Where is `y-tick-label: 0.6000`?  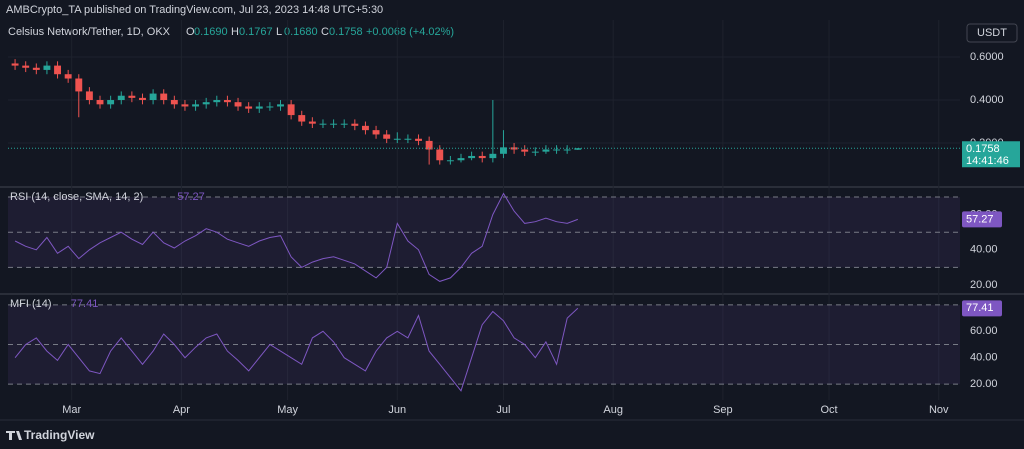 y-tick-label: 0.6000 is located at coordinates (987, 57).